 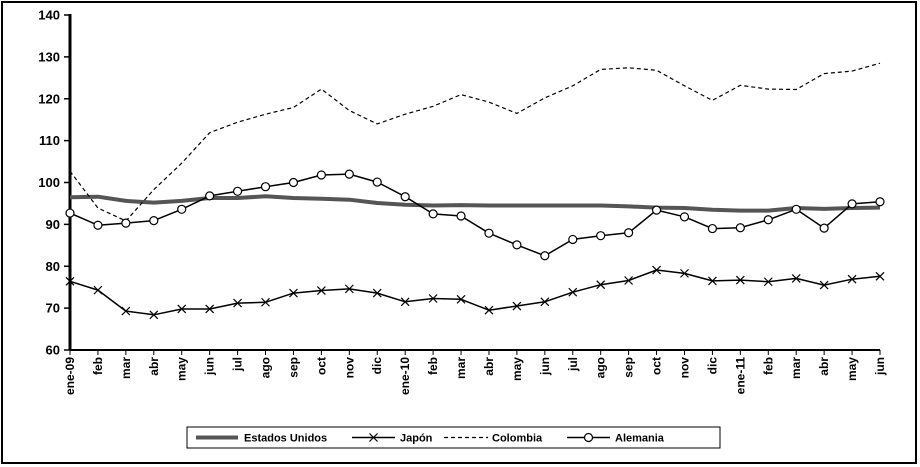 What do you see at coordinates (416, 439) in the screenshot?
I see `legend-label-jap-n: Japón` at bounding box center [416, 439].